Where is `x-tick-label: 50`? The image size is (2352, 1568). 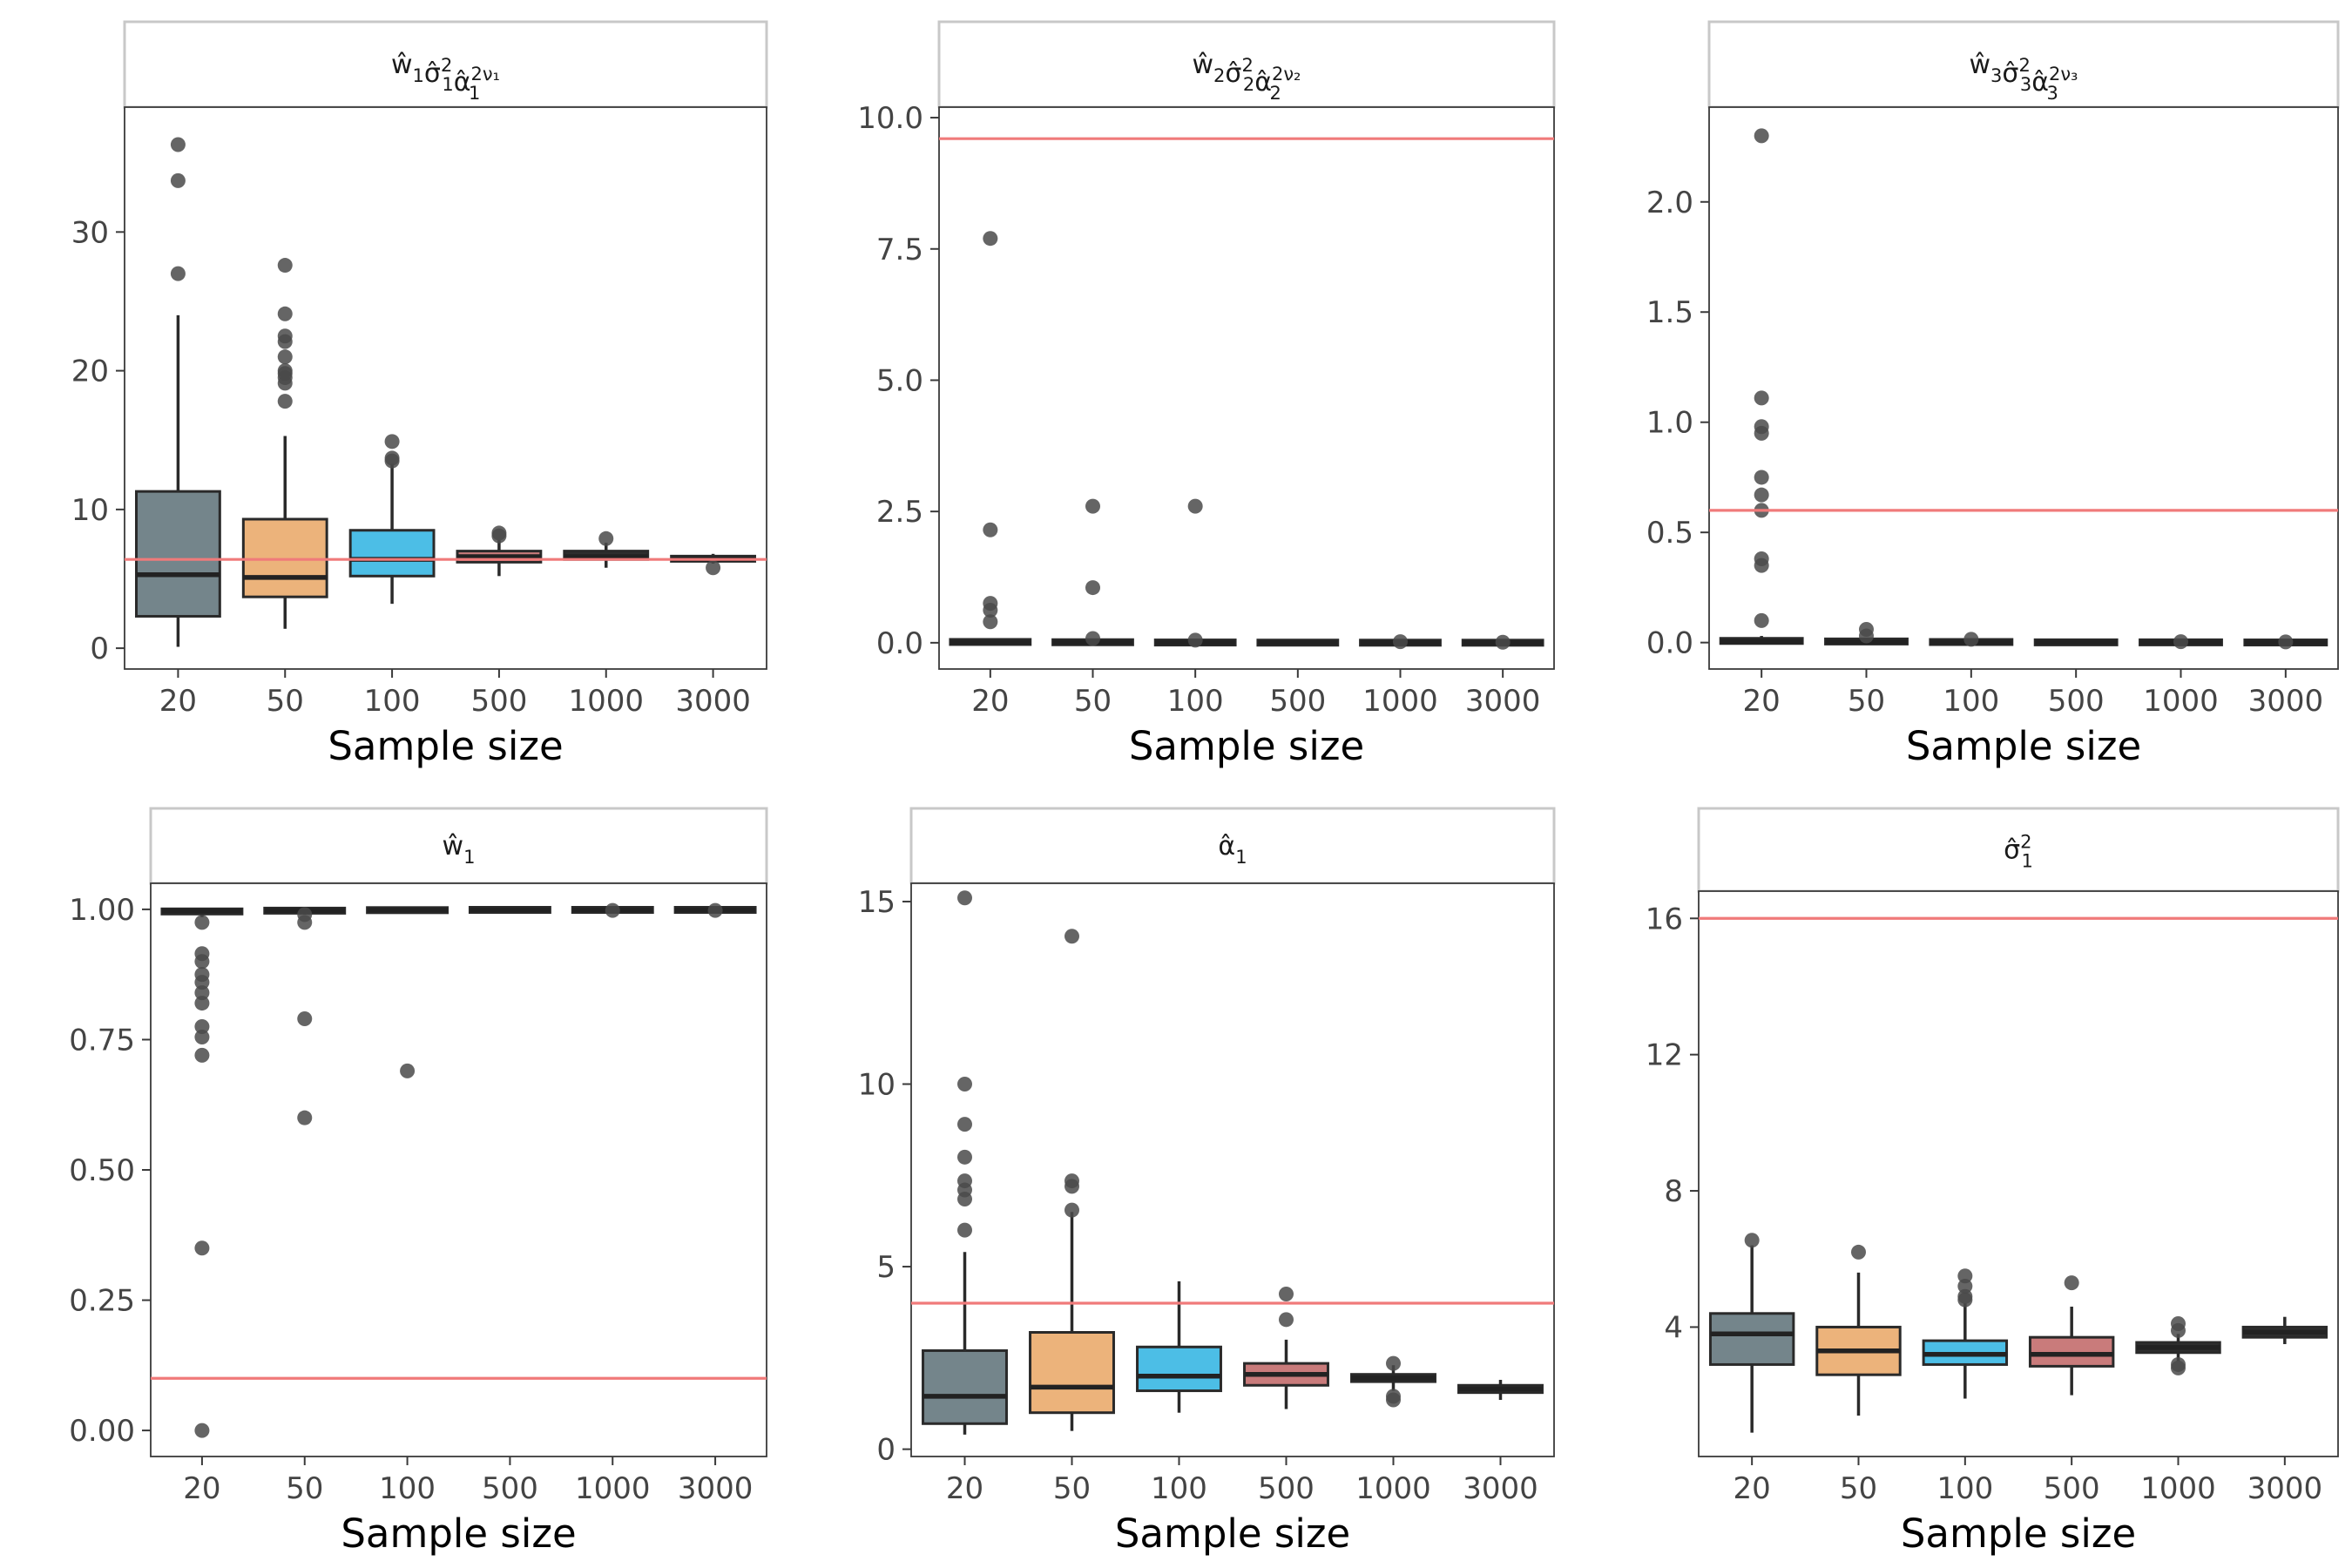
x-tick-label: 50 is located at coordinates (1093, 702).